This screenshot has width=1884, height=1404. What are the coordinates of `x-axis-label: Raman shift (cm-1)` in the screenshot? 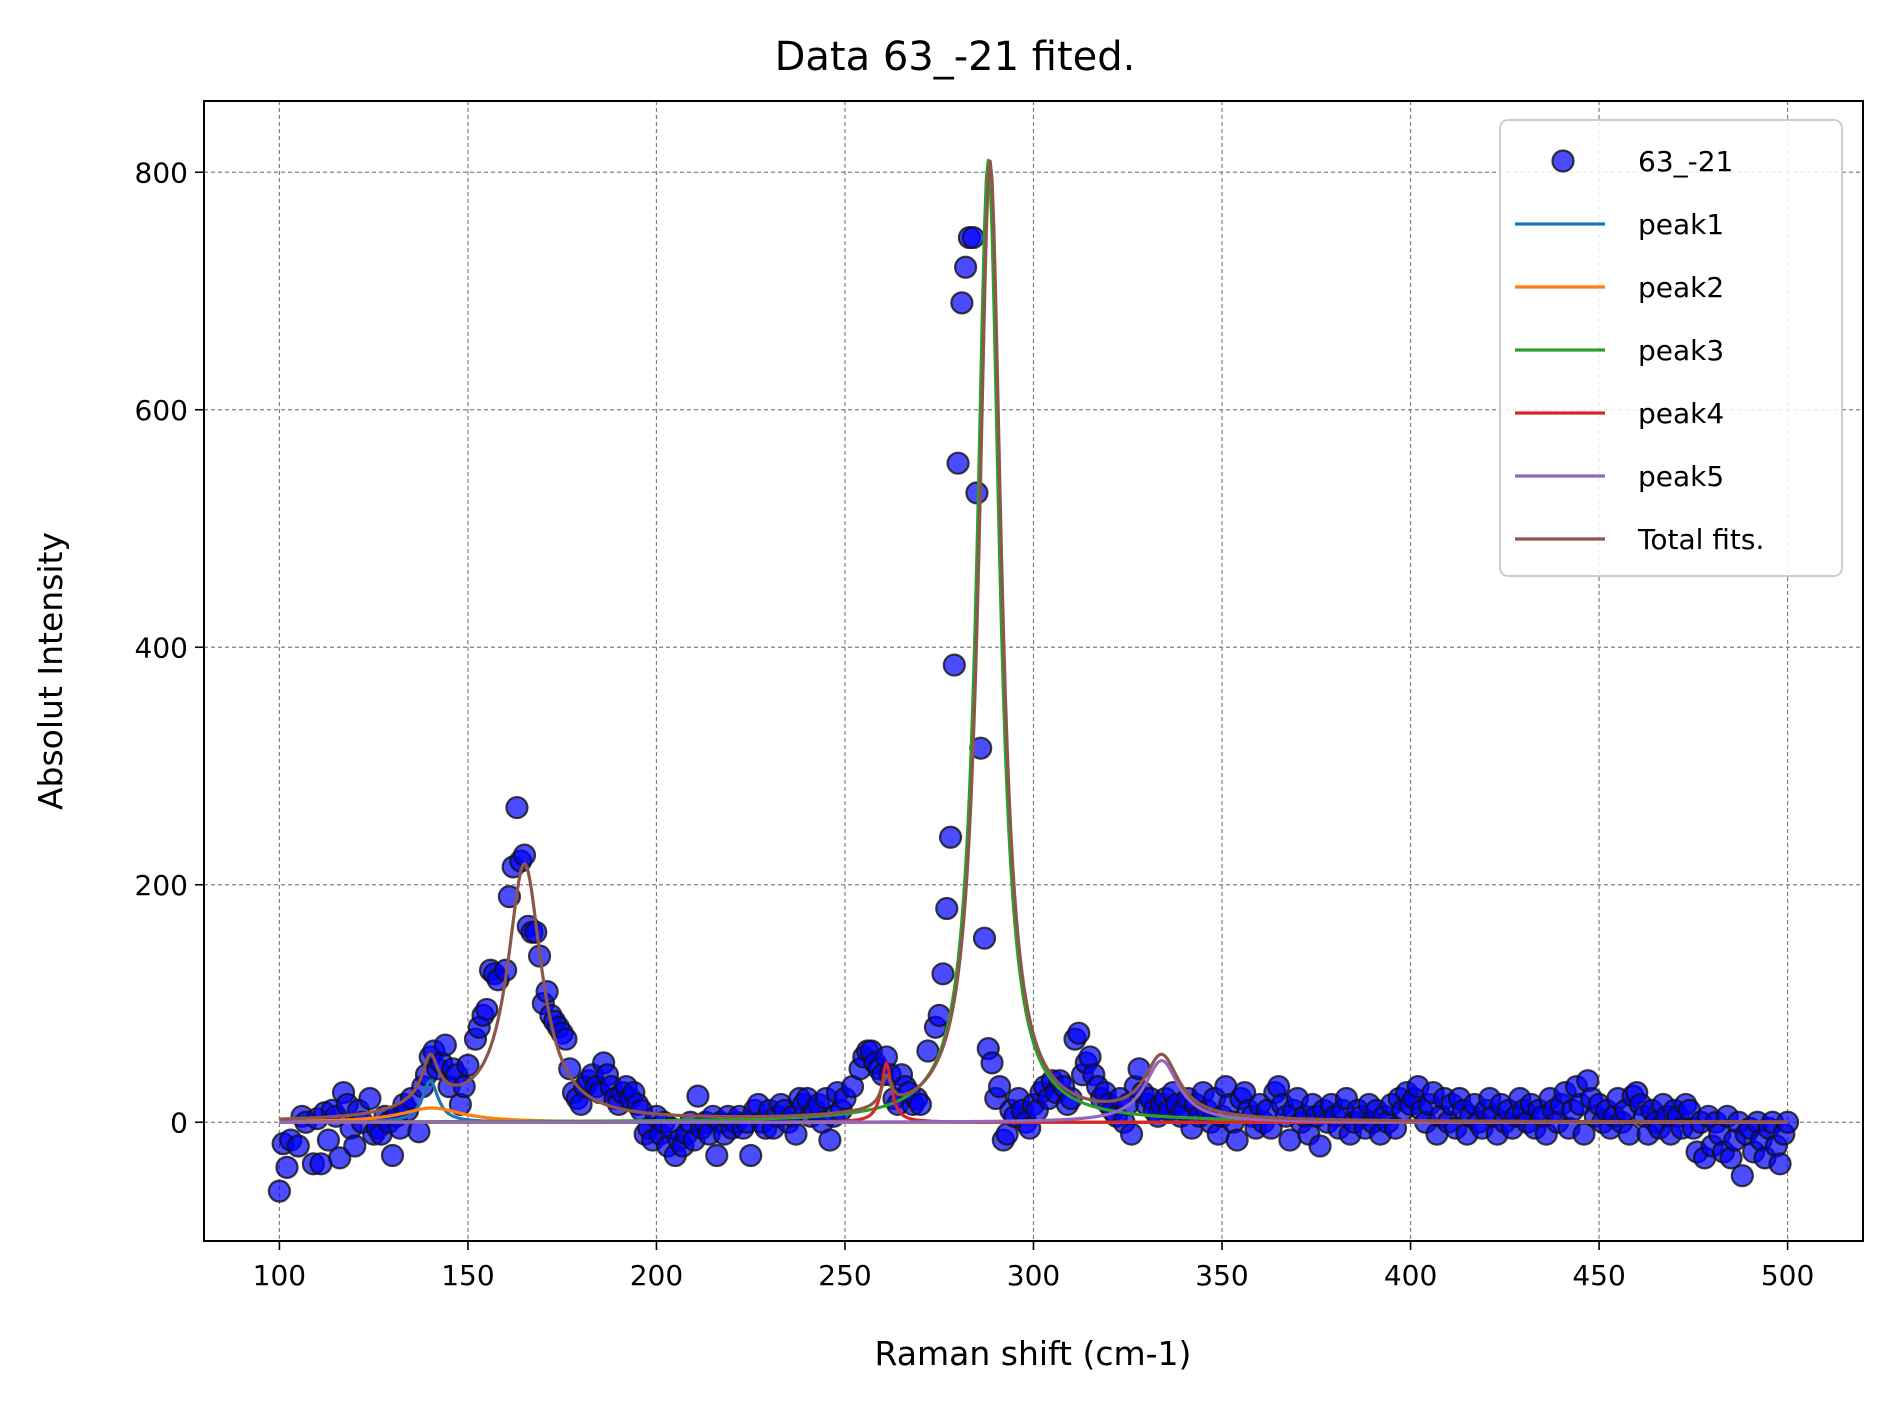 It's located at (1033, 1353).